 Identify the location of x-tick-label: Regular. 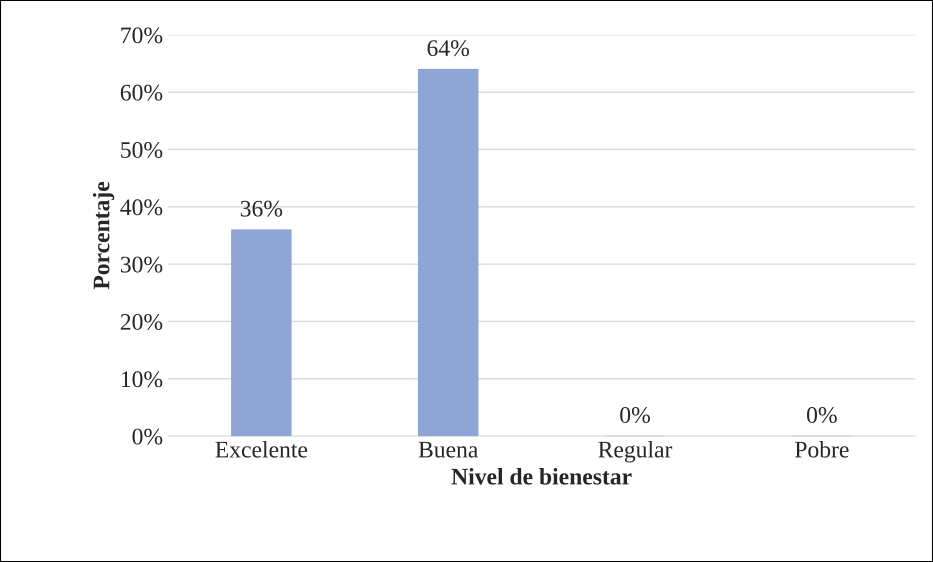
(635, 451).